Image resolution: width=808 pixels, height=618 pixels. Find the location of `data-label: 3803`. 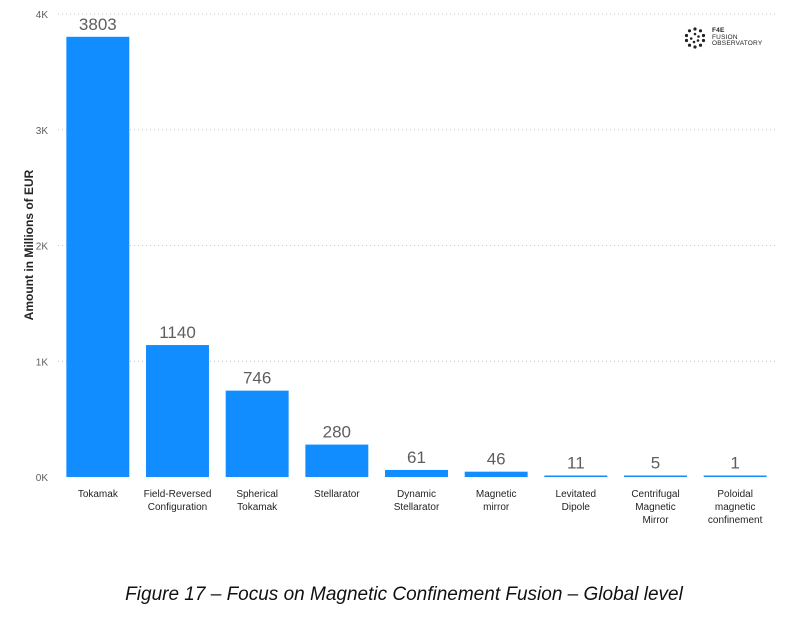

data-label: 3803 is located at coordinates (98, 24).